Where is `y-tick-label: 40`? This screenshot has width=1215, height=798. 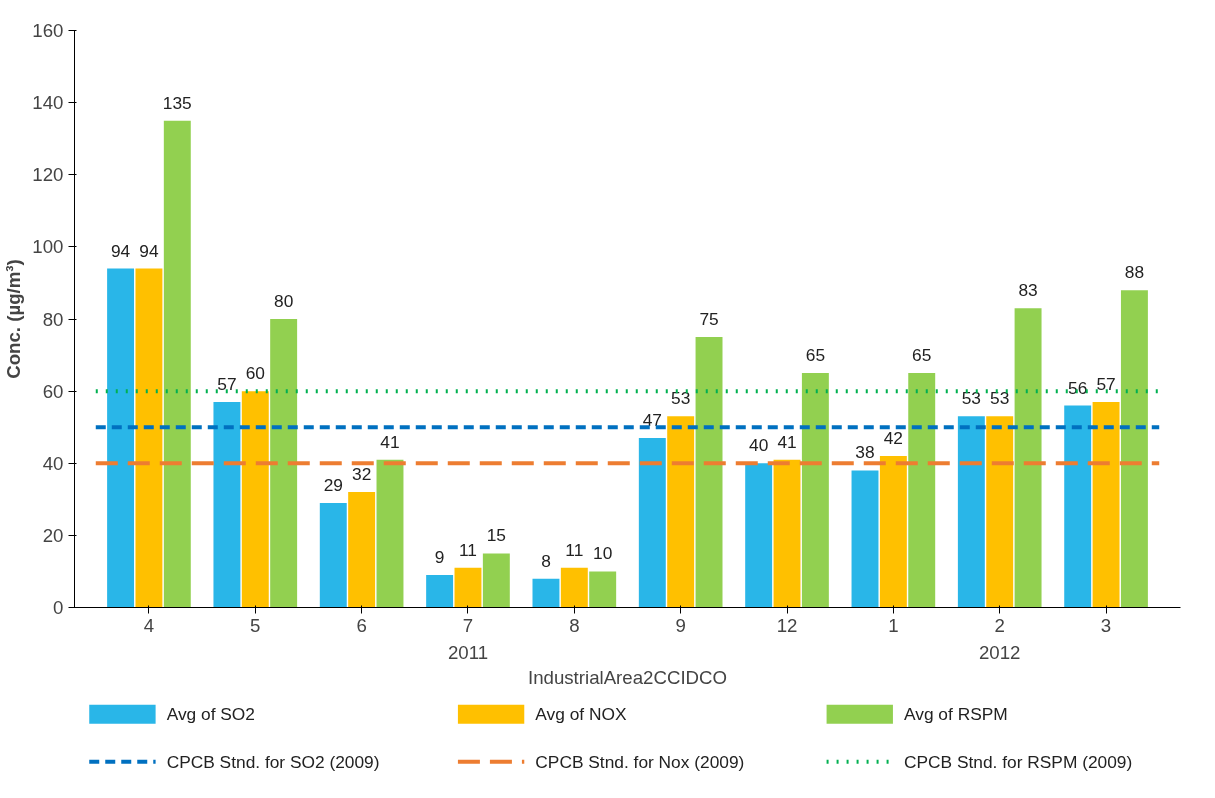 y-tick-label: 40 is located at coordinates (53, 463).